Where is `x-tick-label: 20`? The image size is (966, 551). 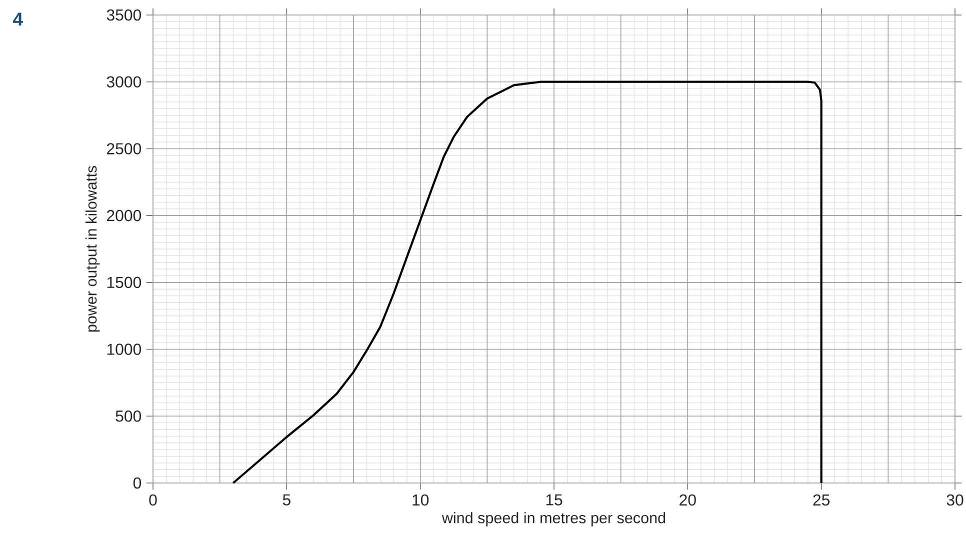 x-tick-label: 20 is located at coordinates (688, 500).